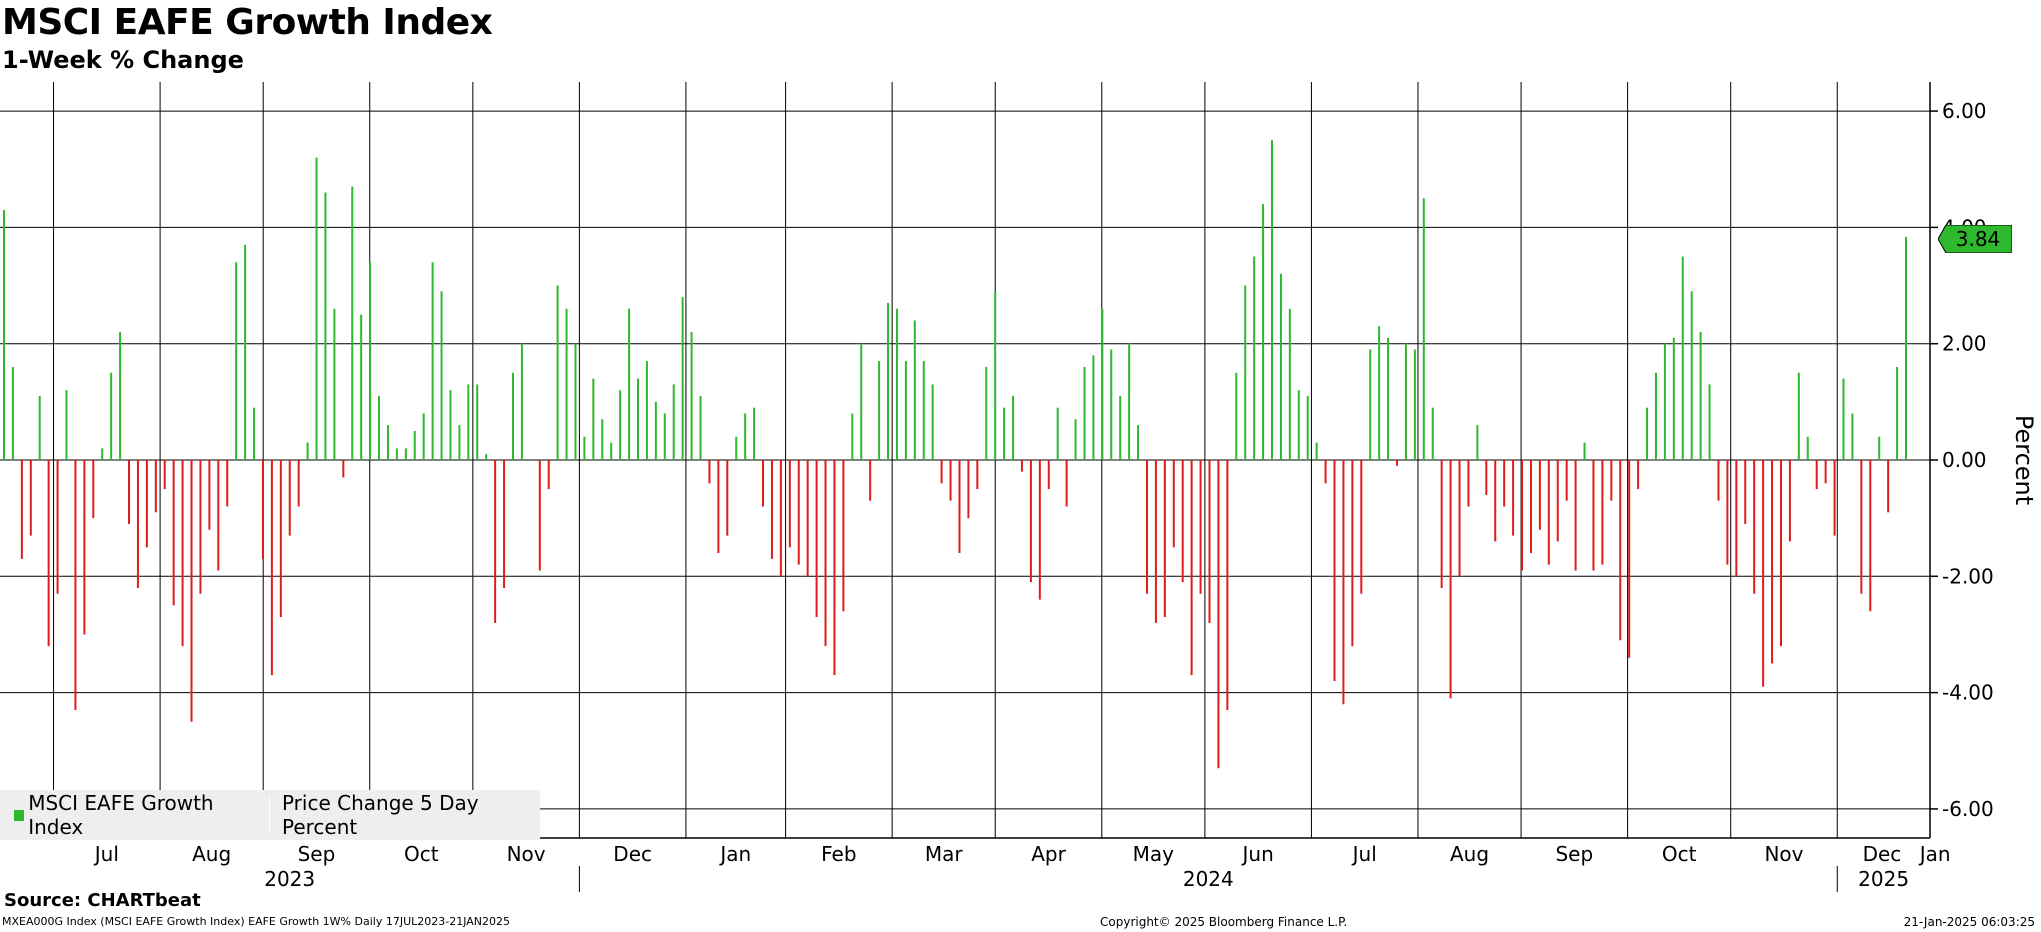 Image resolution: width=2041 pixels, height=932 pixels. What do you see at coordinates (19, 815) in the screenshot?
I see `legend-swatch` at bounding box center [19, 815].